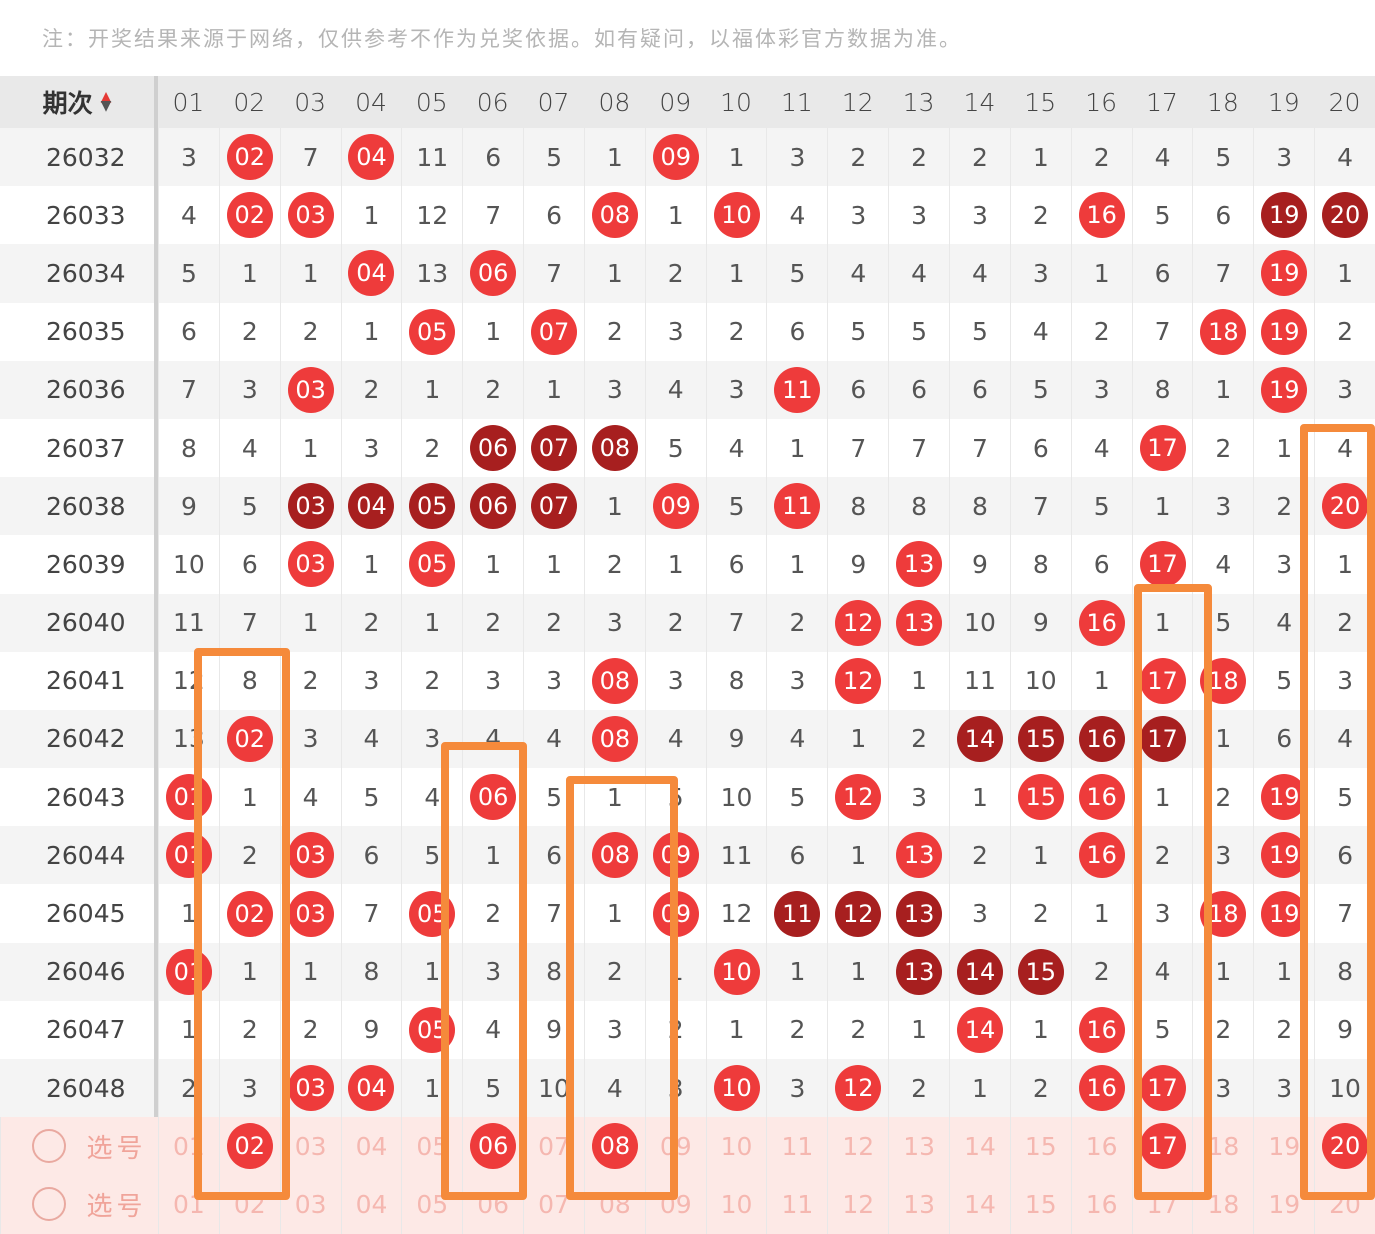 This screenshot has height=1234, width=1375. What do you see at coordinates (79, 102) in the screenshot?
I see `issue-sort-header: 期次 ▲ ▼` at bounding box center [79, 102].